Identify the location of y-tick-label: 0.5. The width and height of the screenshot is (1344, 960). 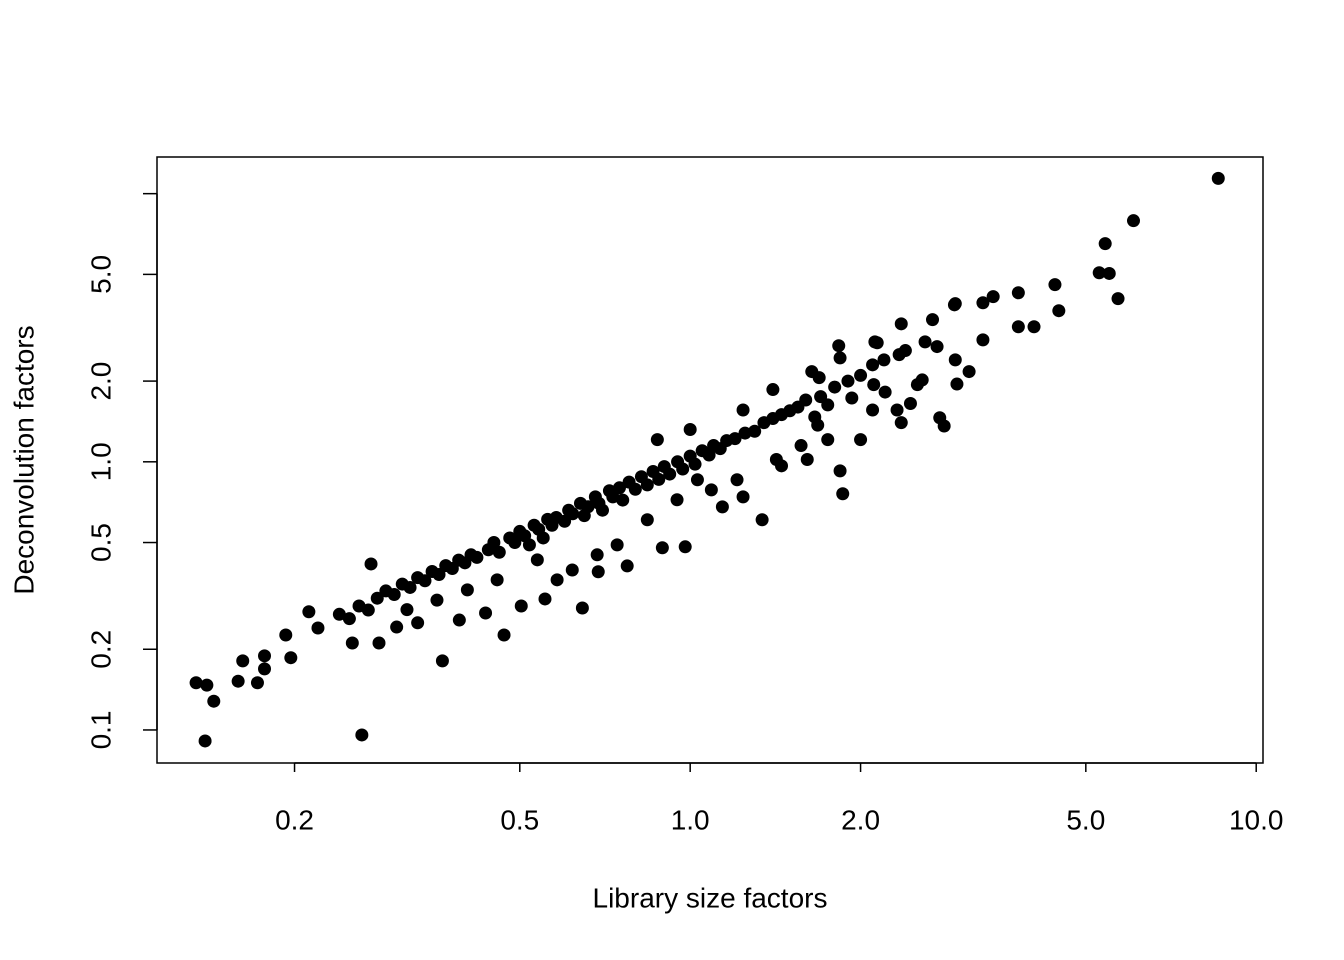
(100, 542).